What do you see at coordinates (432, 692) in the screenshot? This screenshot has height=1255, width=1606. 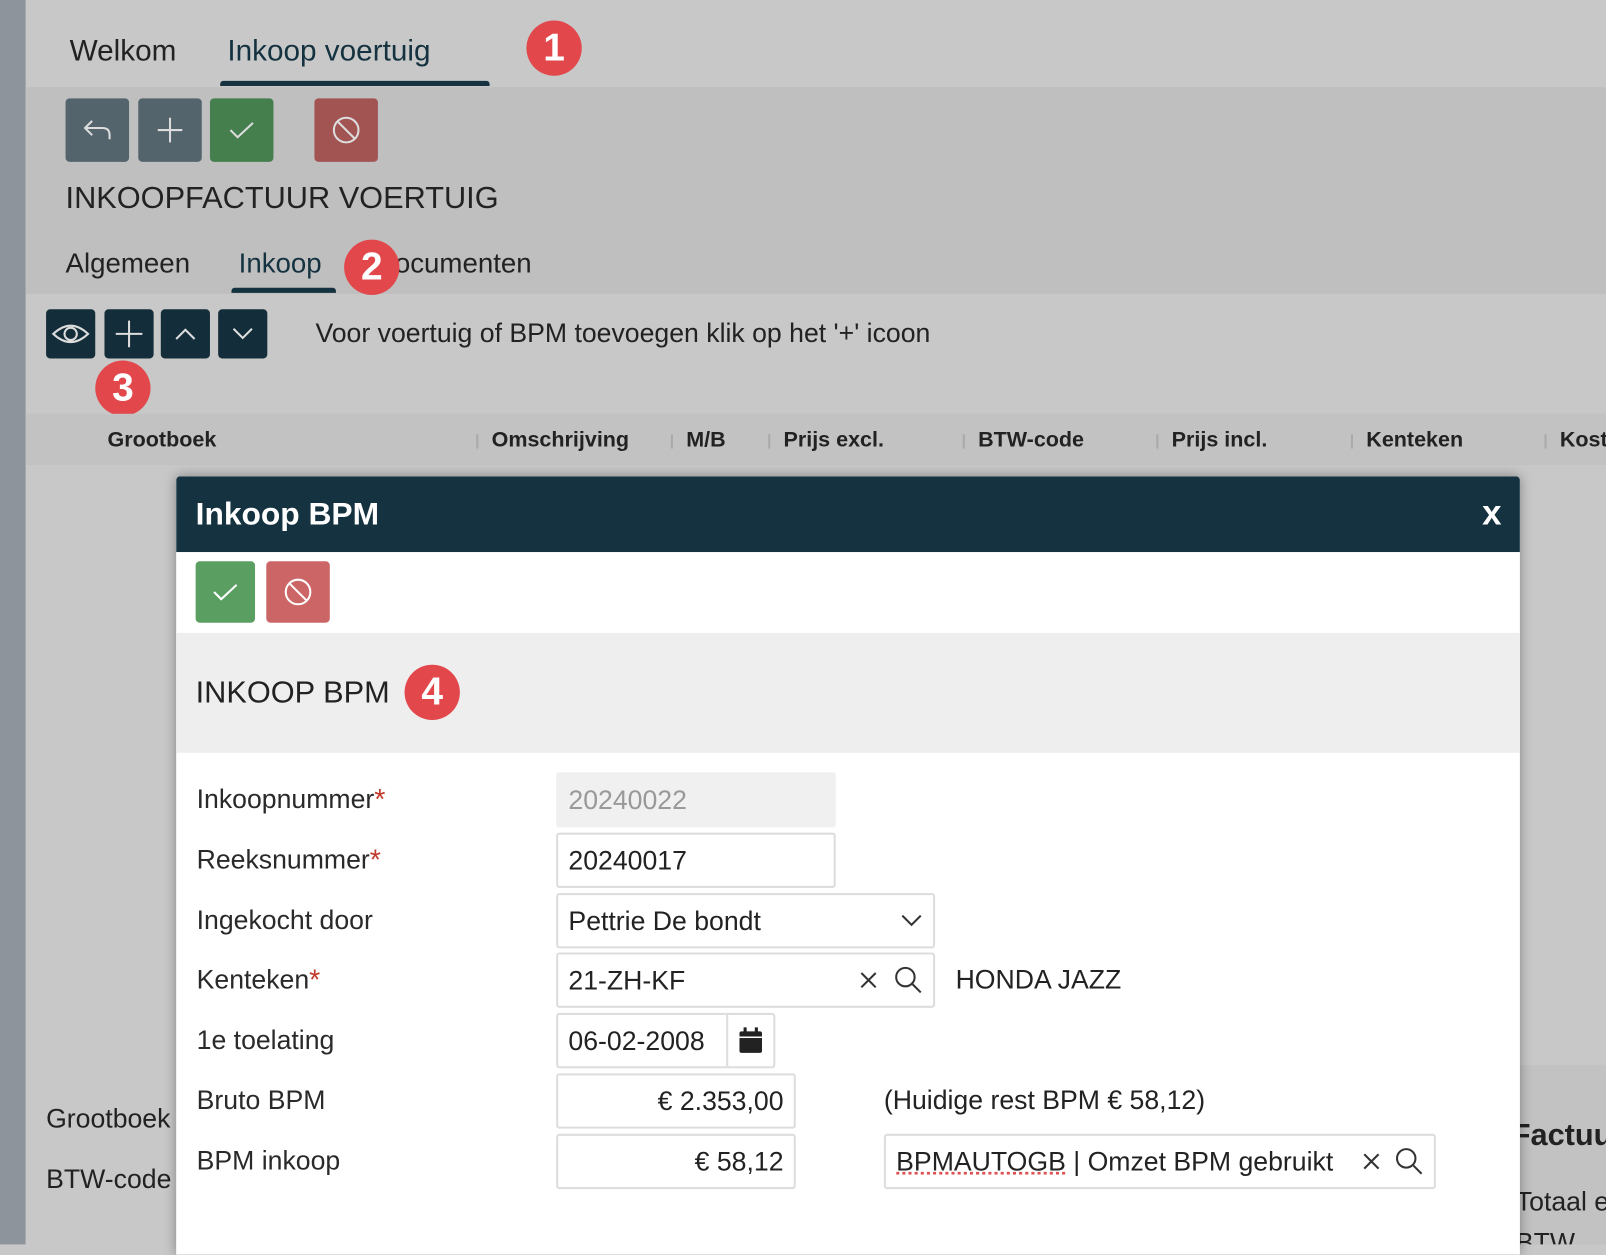 I see `callout-badge-4: 4` at bounding box center [432, 692].